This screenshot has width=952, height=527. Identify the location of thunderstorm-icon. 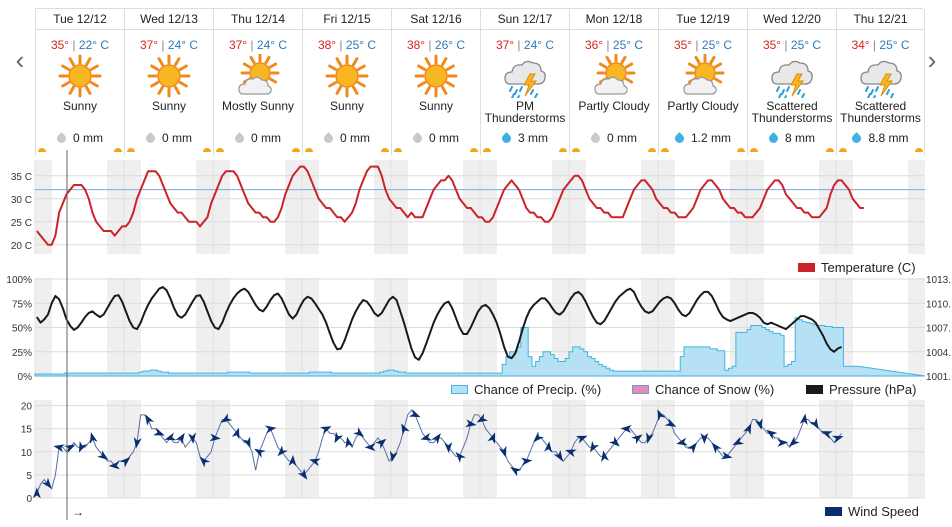
(792, 77).